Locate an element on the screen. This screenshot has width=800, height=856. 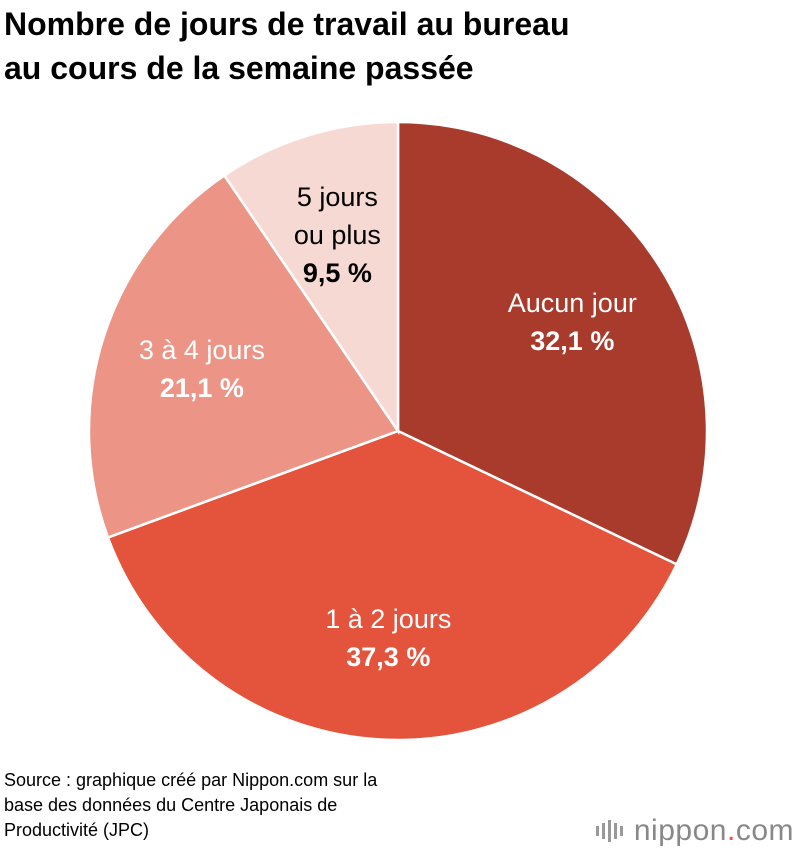
slice-label-5-jours-ou-plus-2: ou plus is located at coordinates (337, 235).